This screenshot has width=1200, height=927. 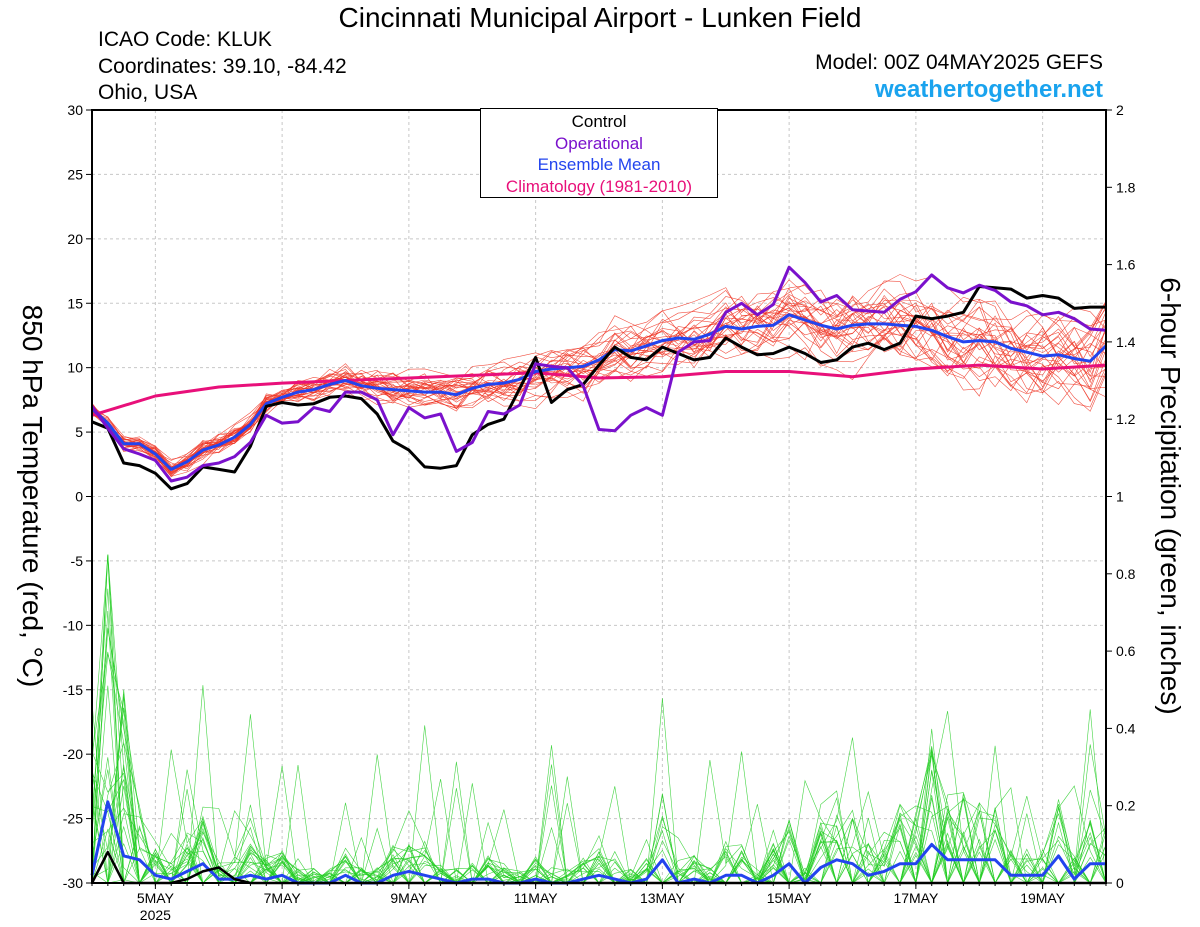 I want to click on y-tick-label: -5, so click(x=77, y=561).